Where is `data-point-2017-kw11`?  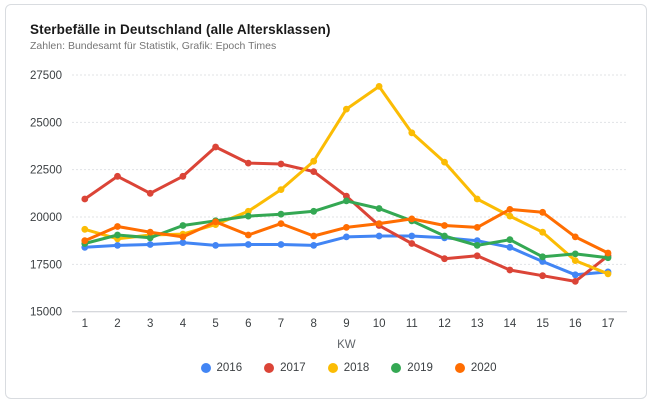 data-point-2017-kw11 is located at coordinates (412, 243).